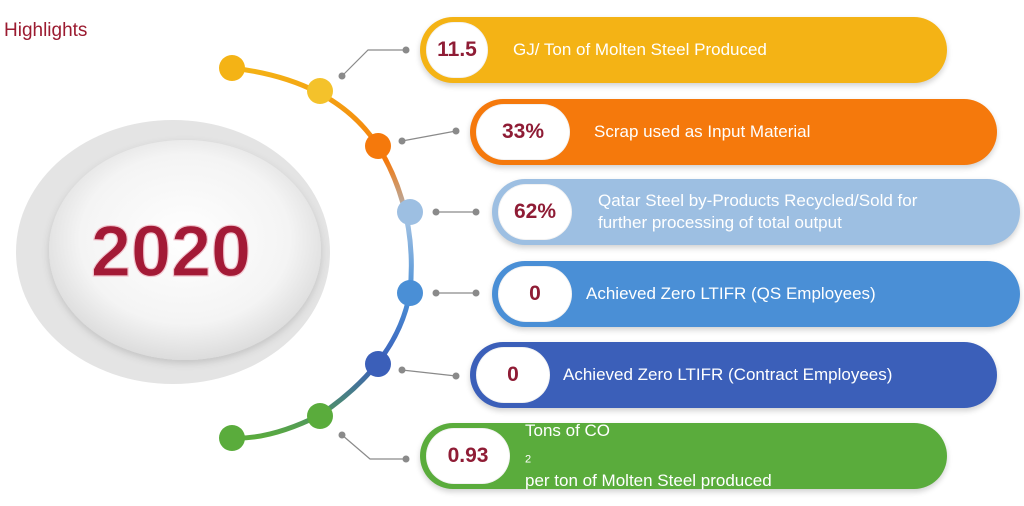 The width and height of the screenshot is (1024, 506). I want to click on highlight-description: Achieved Zero LTIFR (Contract Employees), so click(728, 374).